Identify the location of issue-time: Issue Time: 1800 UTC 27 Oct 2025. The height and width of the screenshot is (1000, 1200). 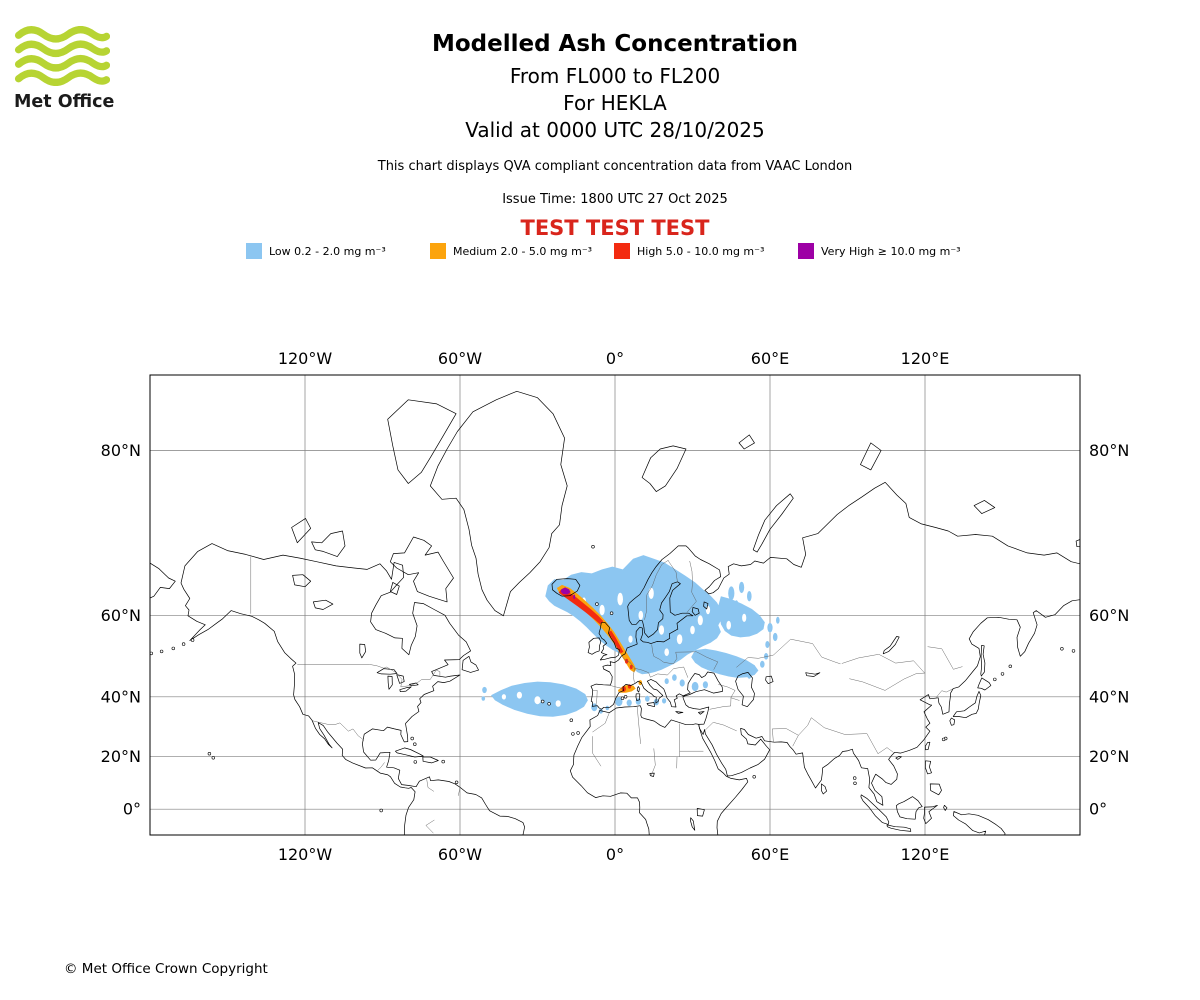
(615, 199).